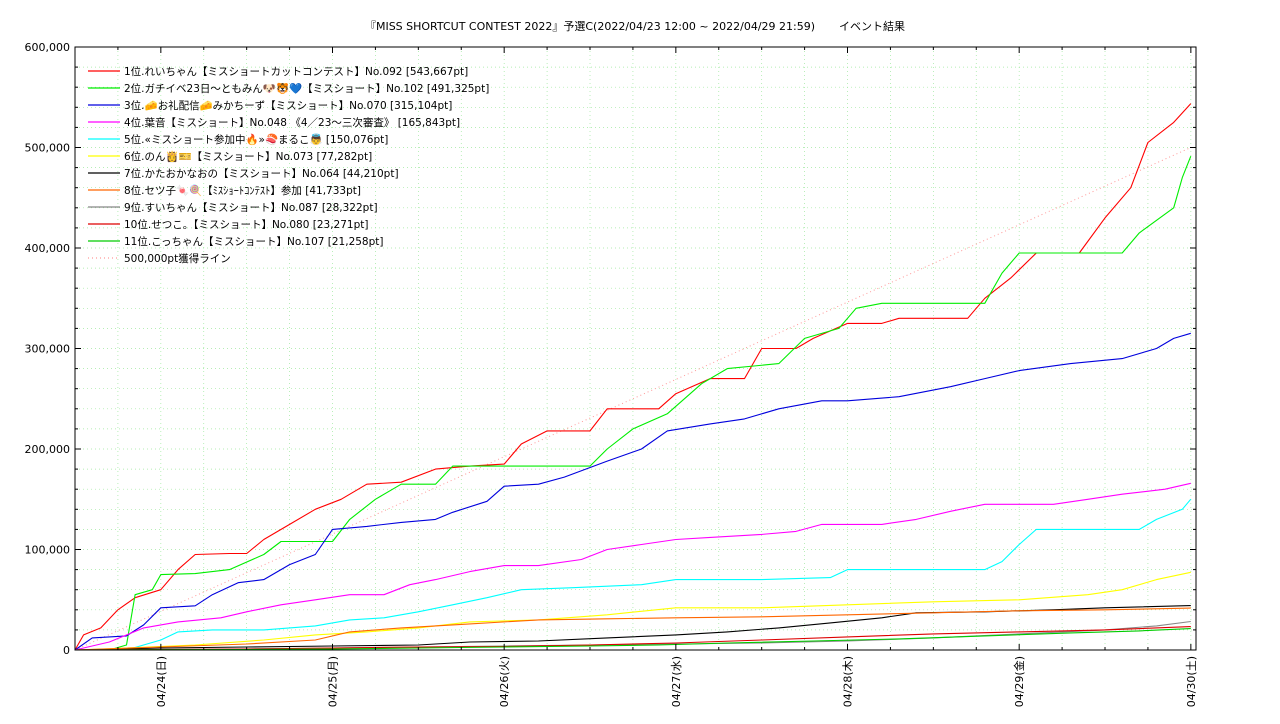  Describe the element at coordinates (251, 207) in the screenshot. I see `legend-label: 9位.すいちゃん【ミスショート】No.087 [28,322pt]` at that location.